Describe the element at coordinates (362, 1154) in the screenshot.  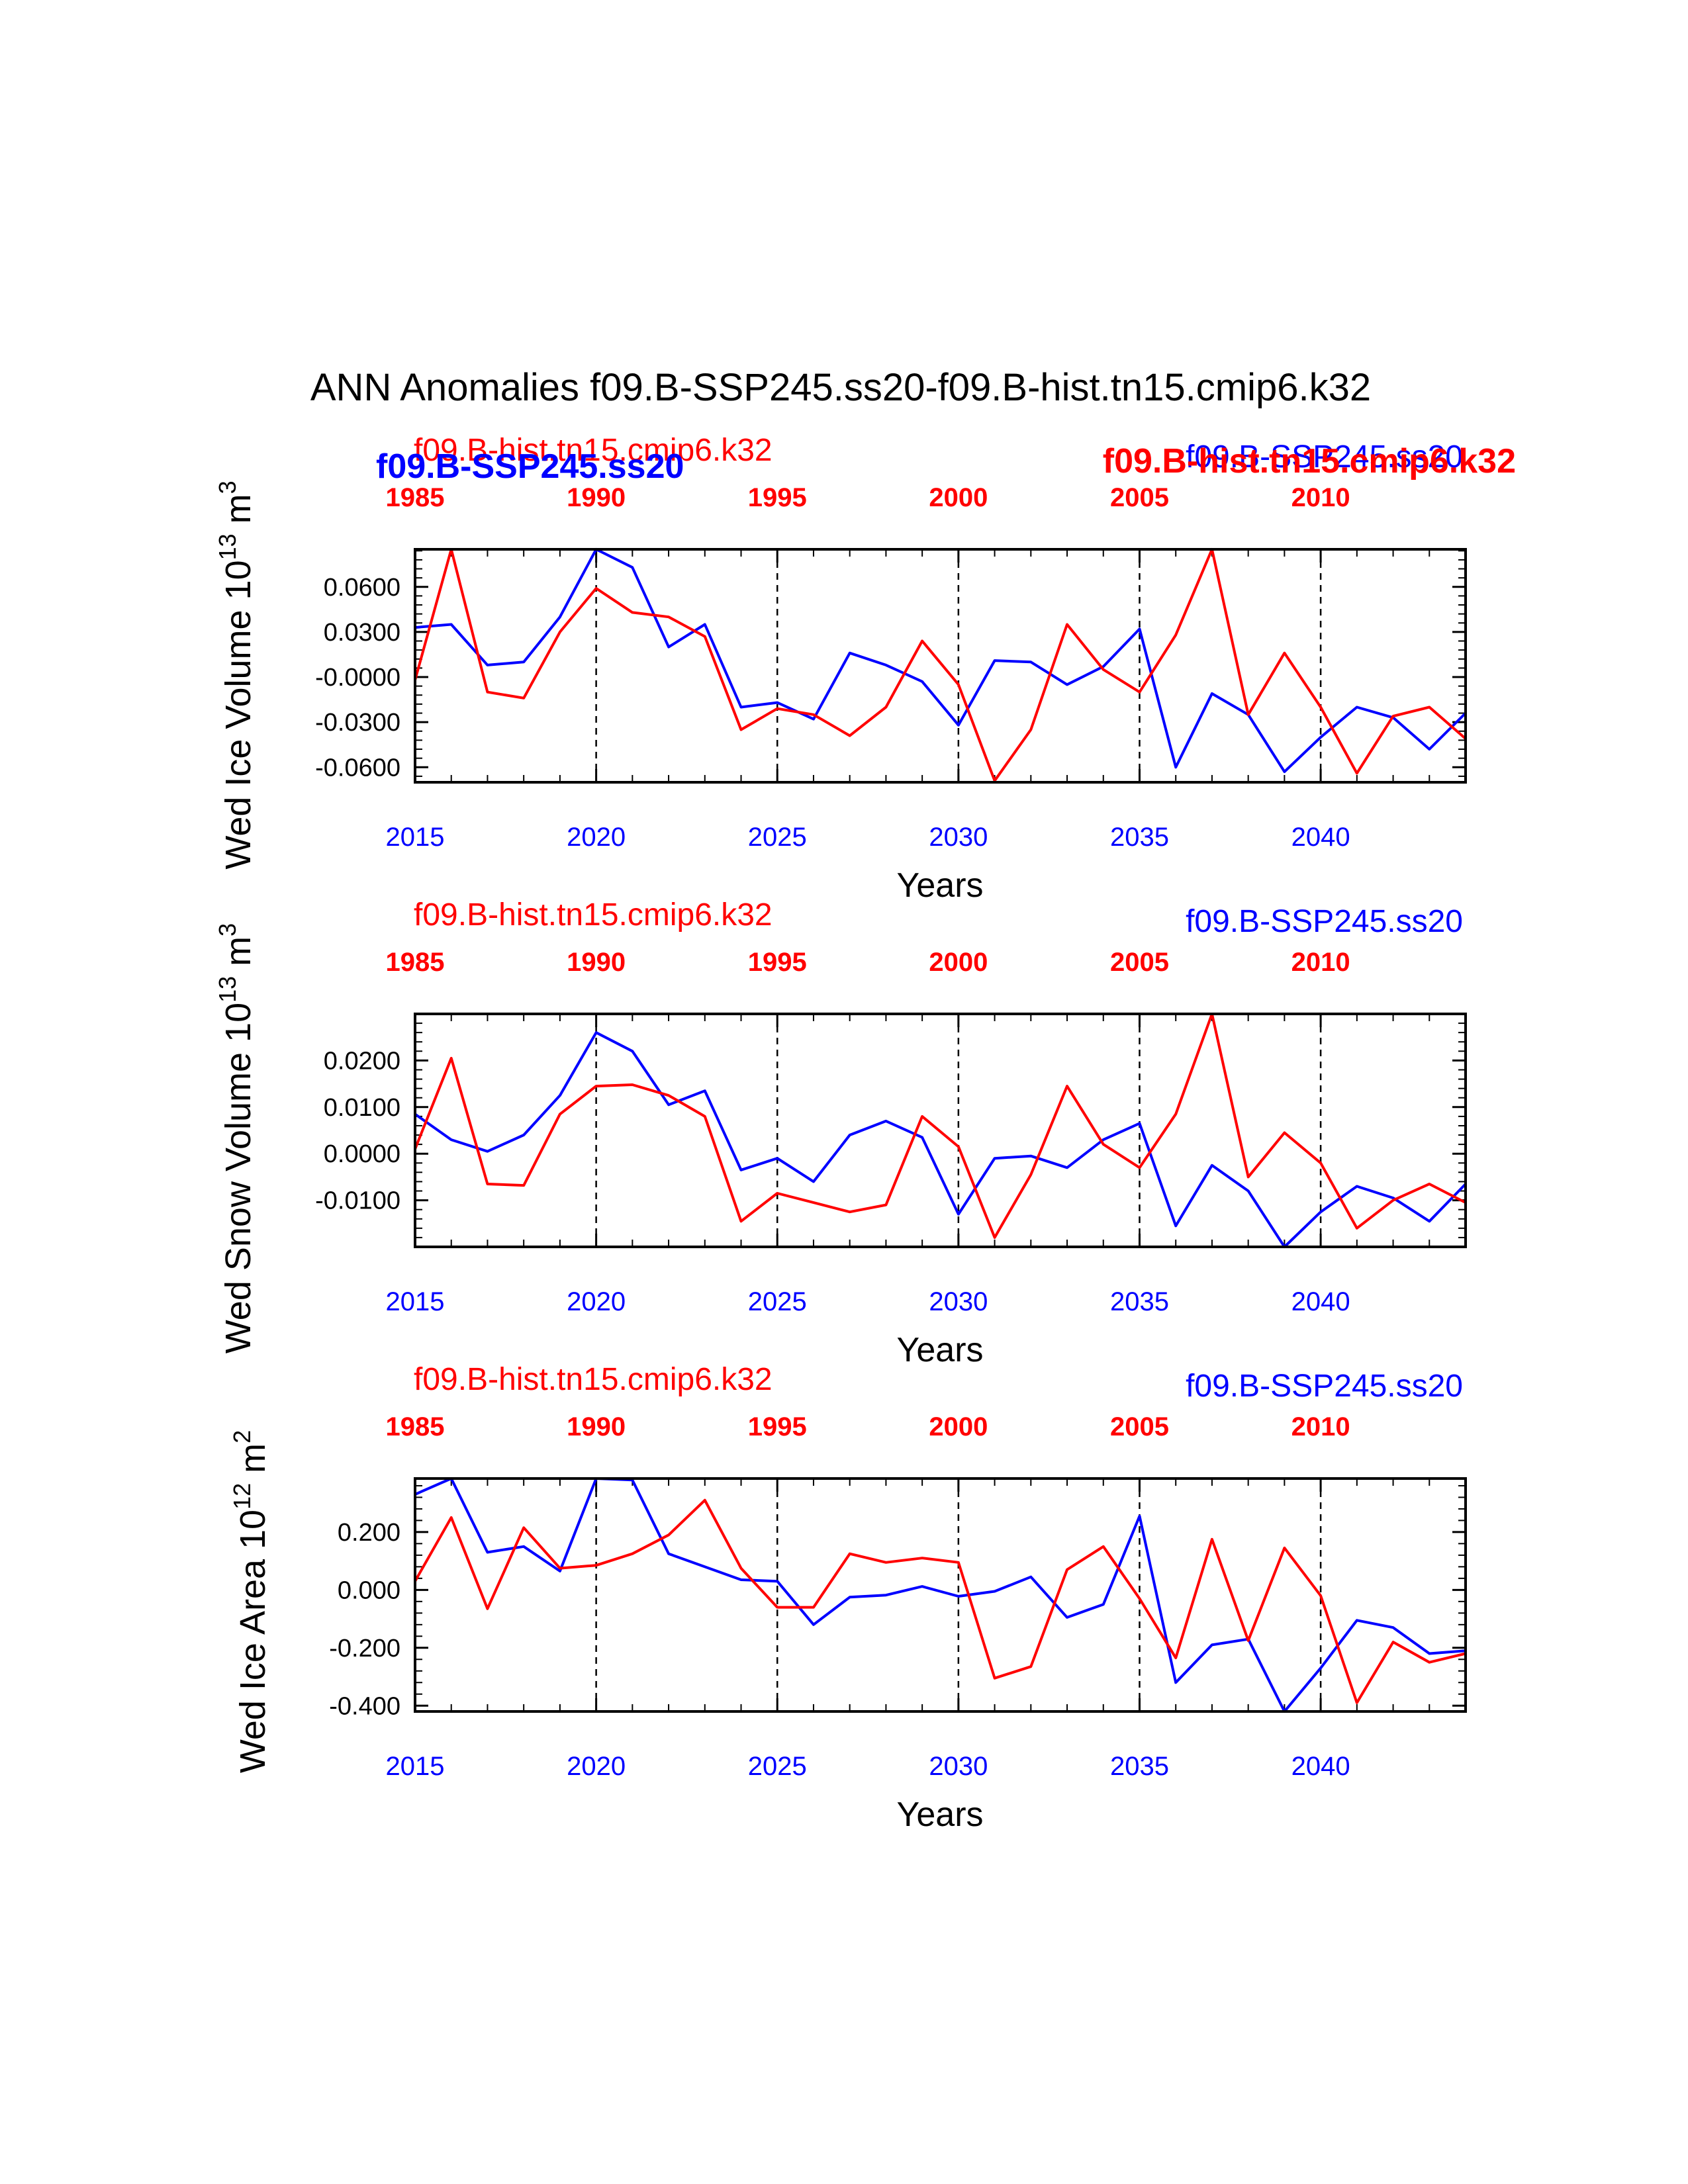
I see `y-tick-label: 0.0000` at that location.